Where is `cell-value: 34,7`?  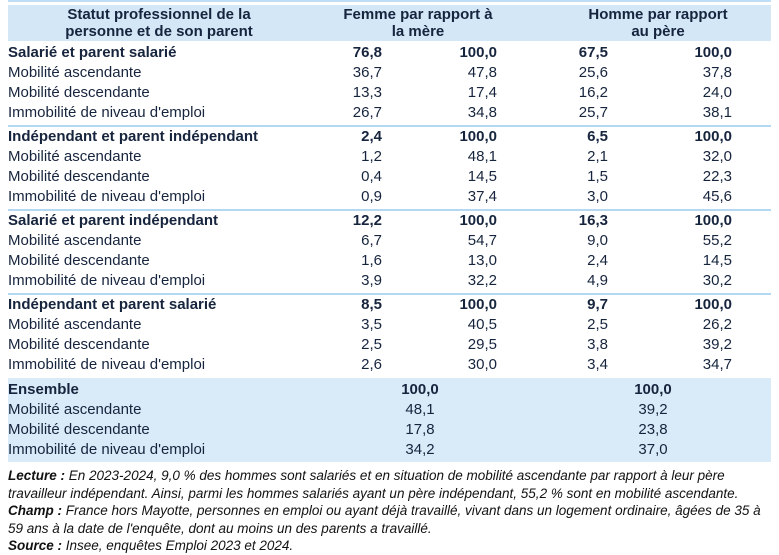 cell-value: 34,7 is located at coordinates (717, 364).